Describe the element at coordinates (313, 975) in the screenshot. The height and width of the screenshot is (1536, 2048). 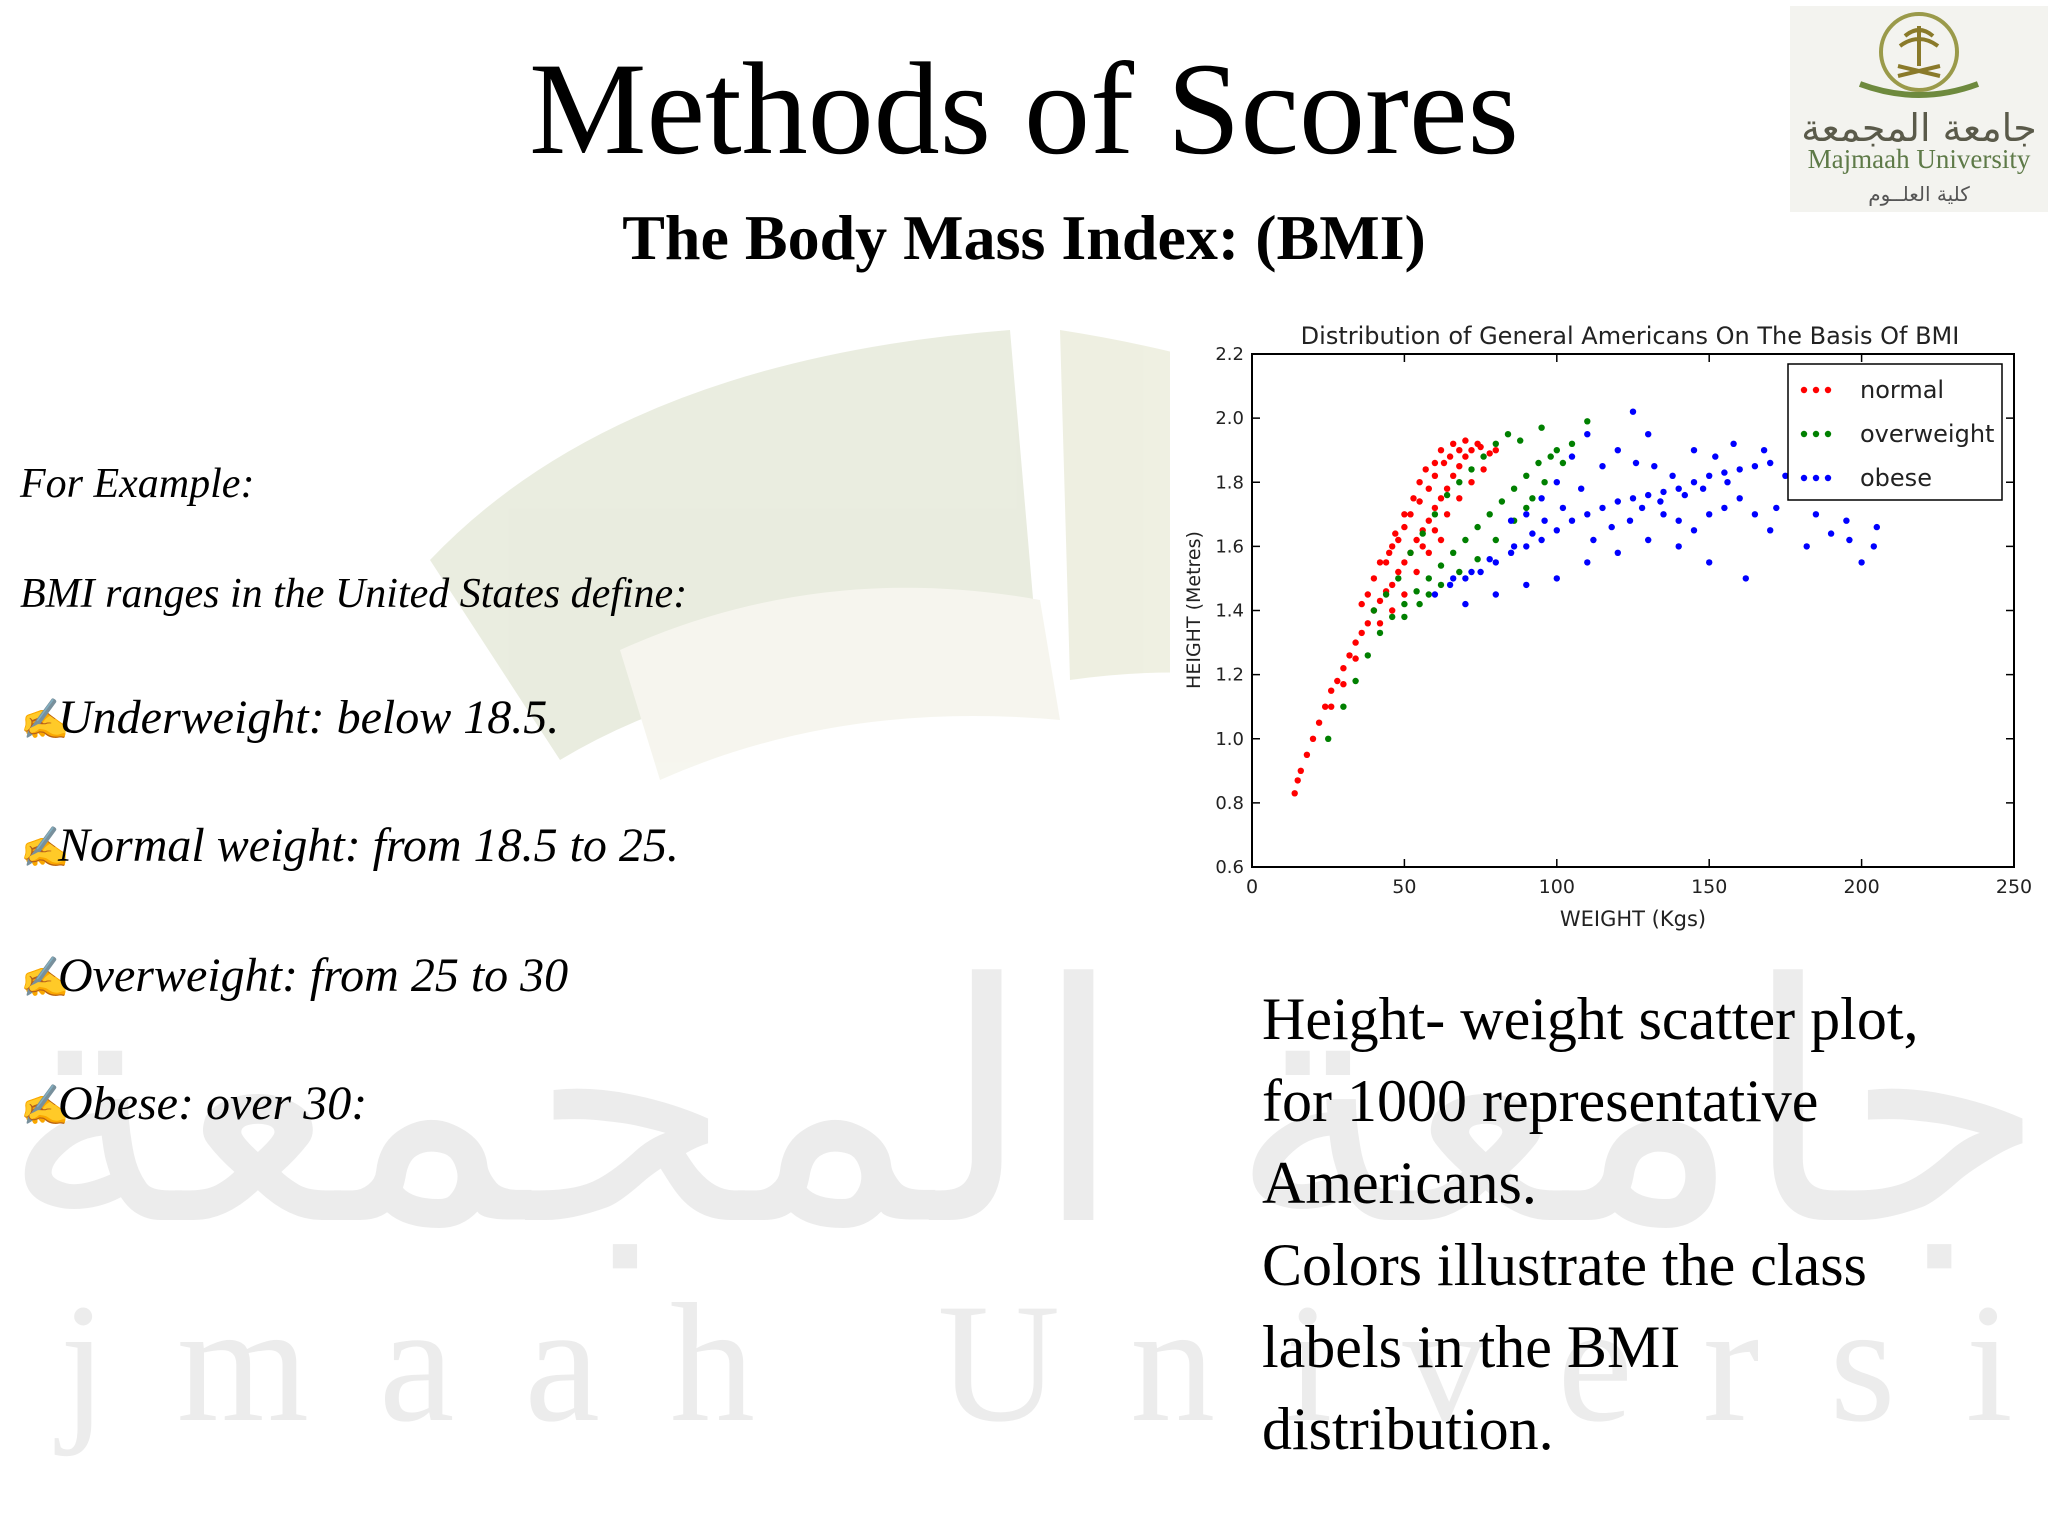
I see `range-item-label: Overweight: from 25 to 30` at that location.